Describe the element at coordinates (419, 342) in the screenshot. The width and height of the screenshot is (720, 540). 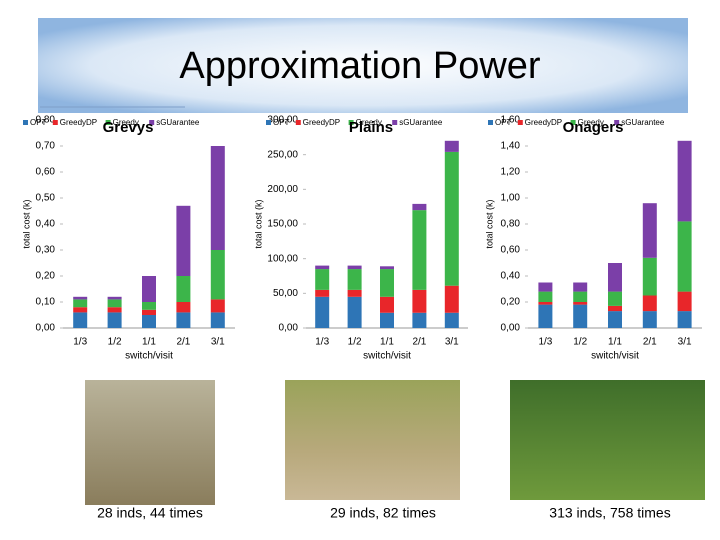
I see `x-tick-label: 2/1` at that location.